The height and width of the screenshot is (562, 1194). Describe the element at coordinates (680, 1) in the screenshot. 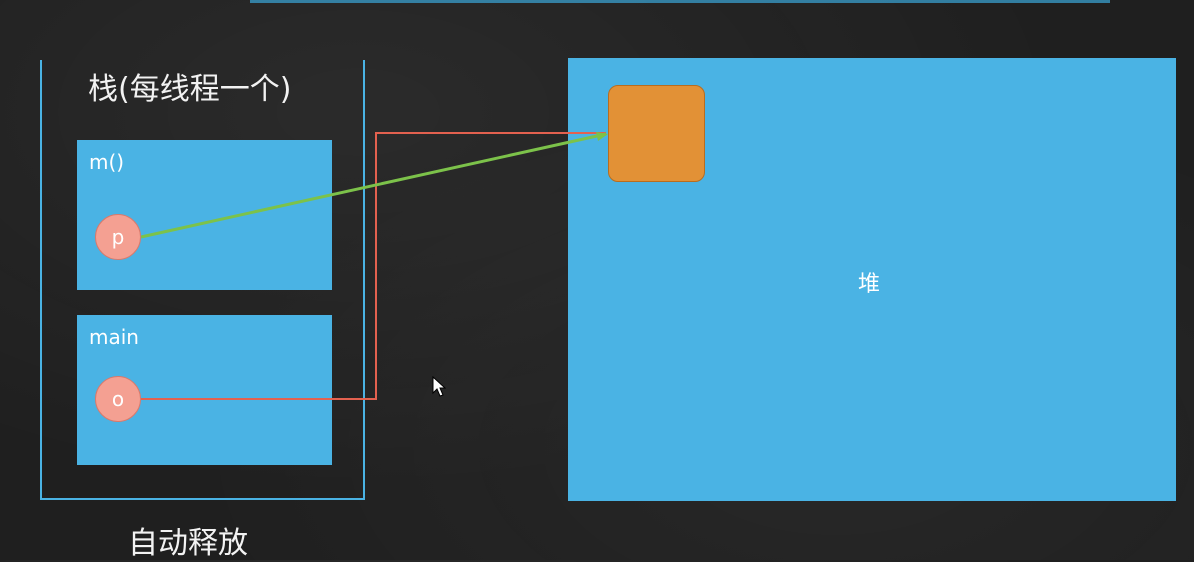

I see `top-accent-line` at that location.